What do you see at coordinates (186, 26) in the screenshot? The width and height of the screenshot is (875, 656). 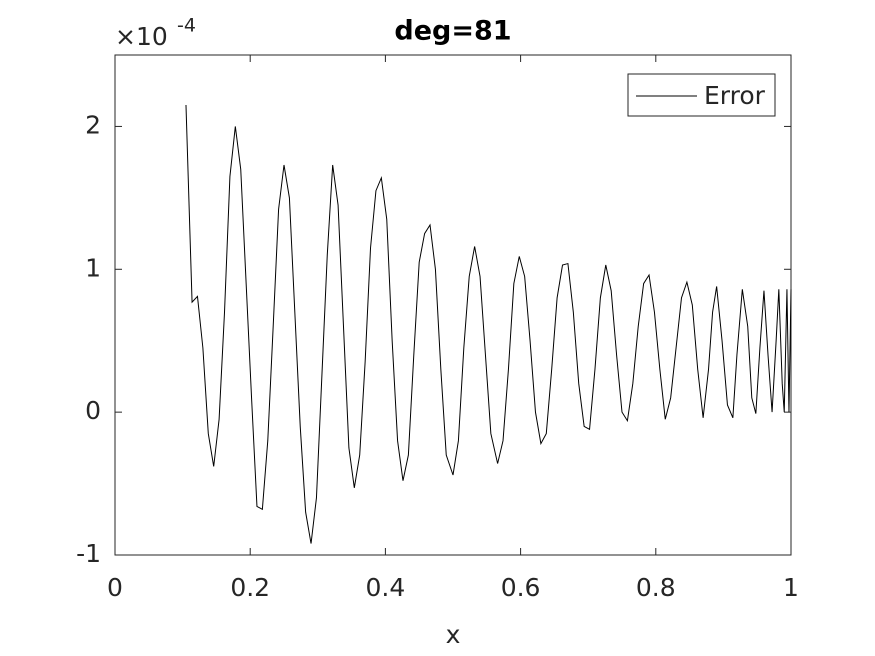 I see `y-exponent: -4` at bounding box center [186, 26].